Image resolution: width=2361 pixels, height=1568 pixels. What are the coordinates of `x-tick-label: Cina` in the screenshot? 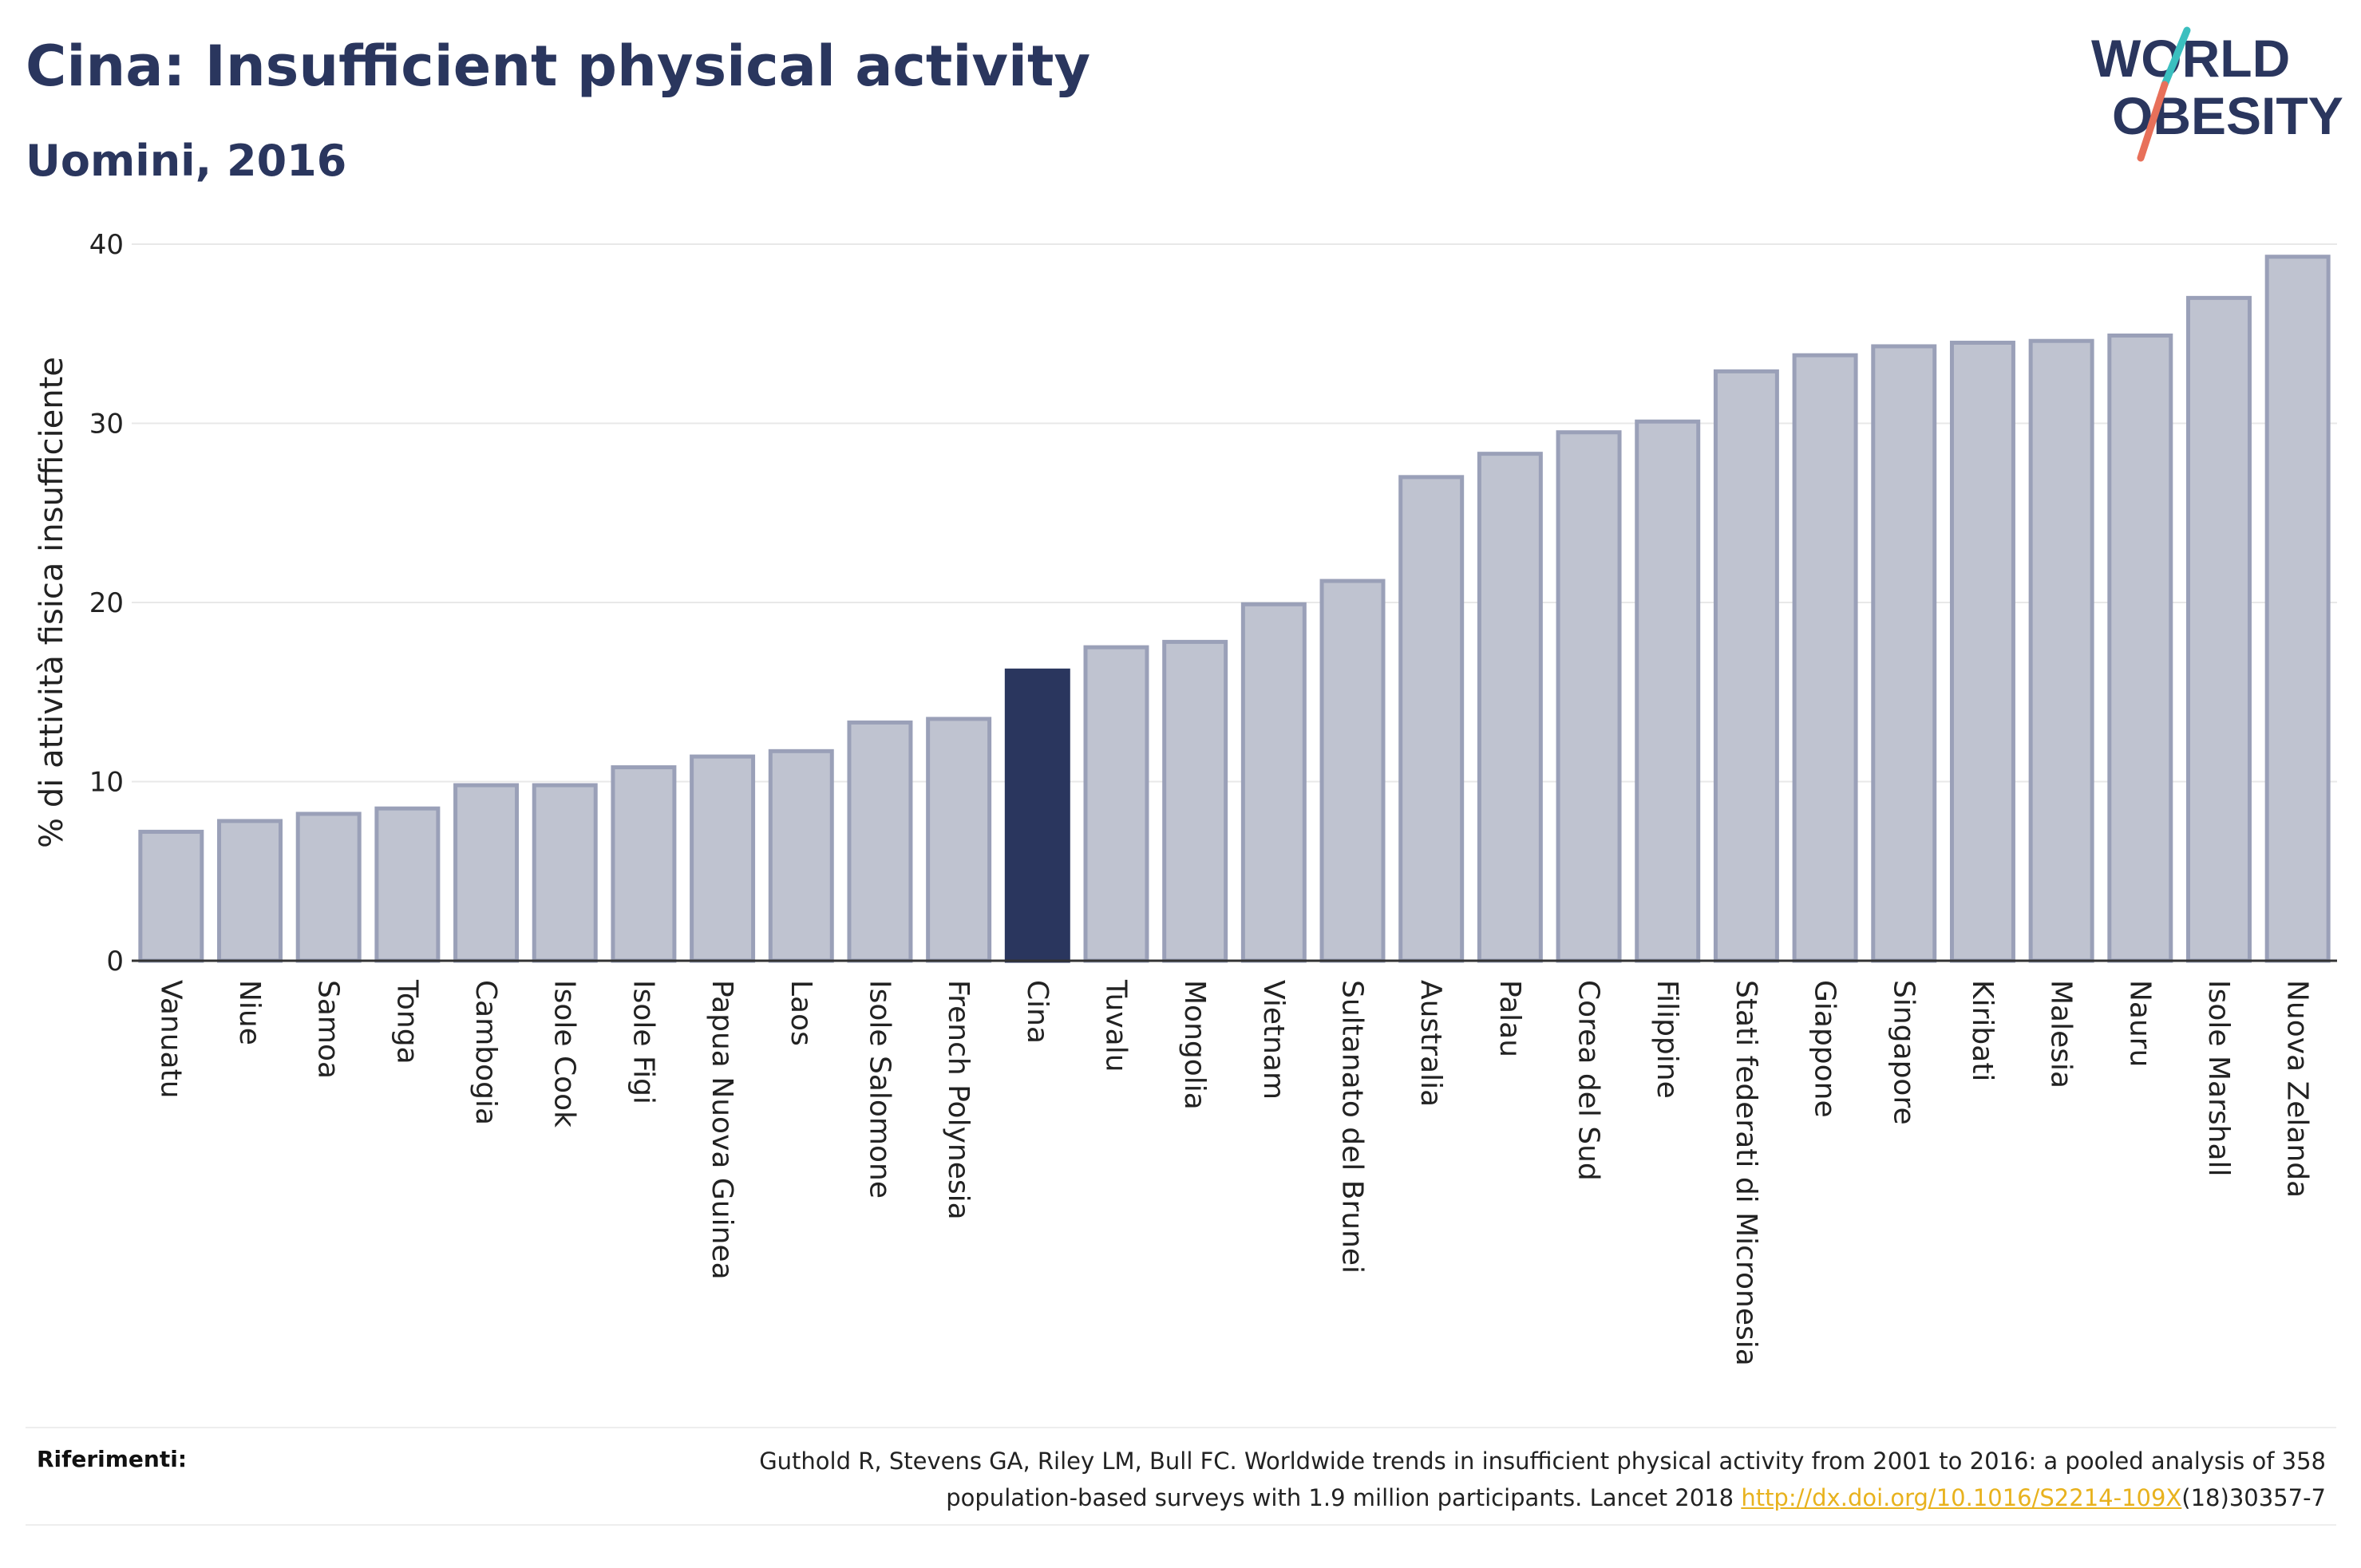 It's located at (1037, 1012).